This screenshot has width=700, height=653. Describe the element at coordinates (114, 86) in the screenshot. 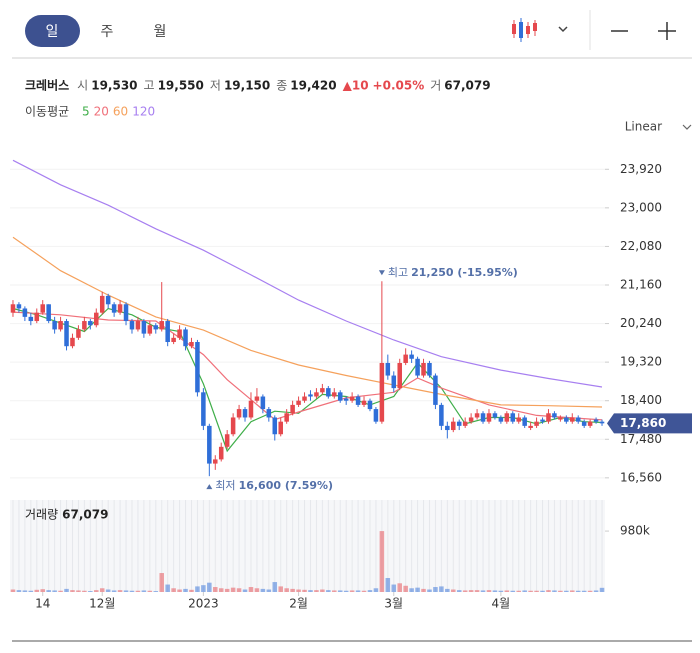

I see `field-value: 19,530` at that location.